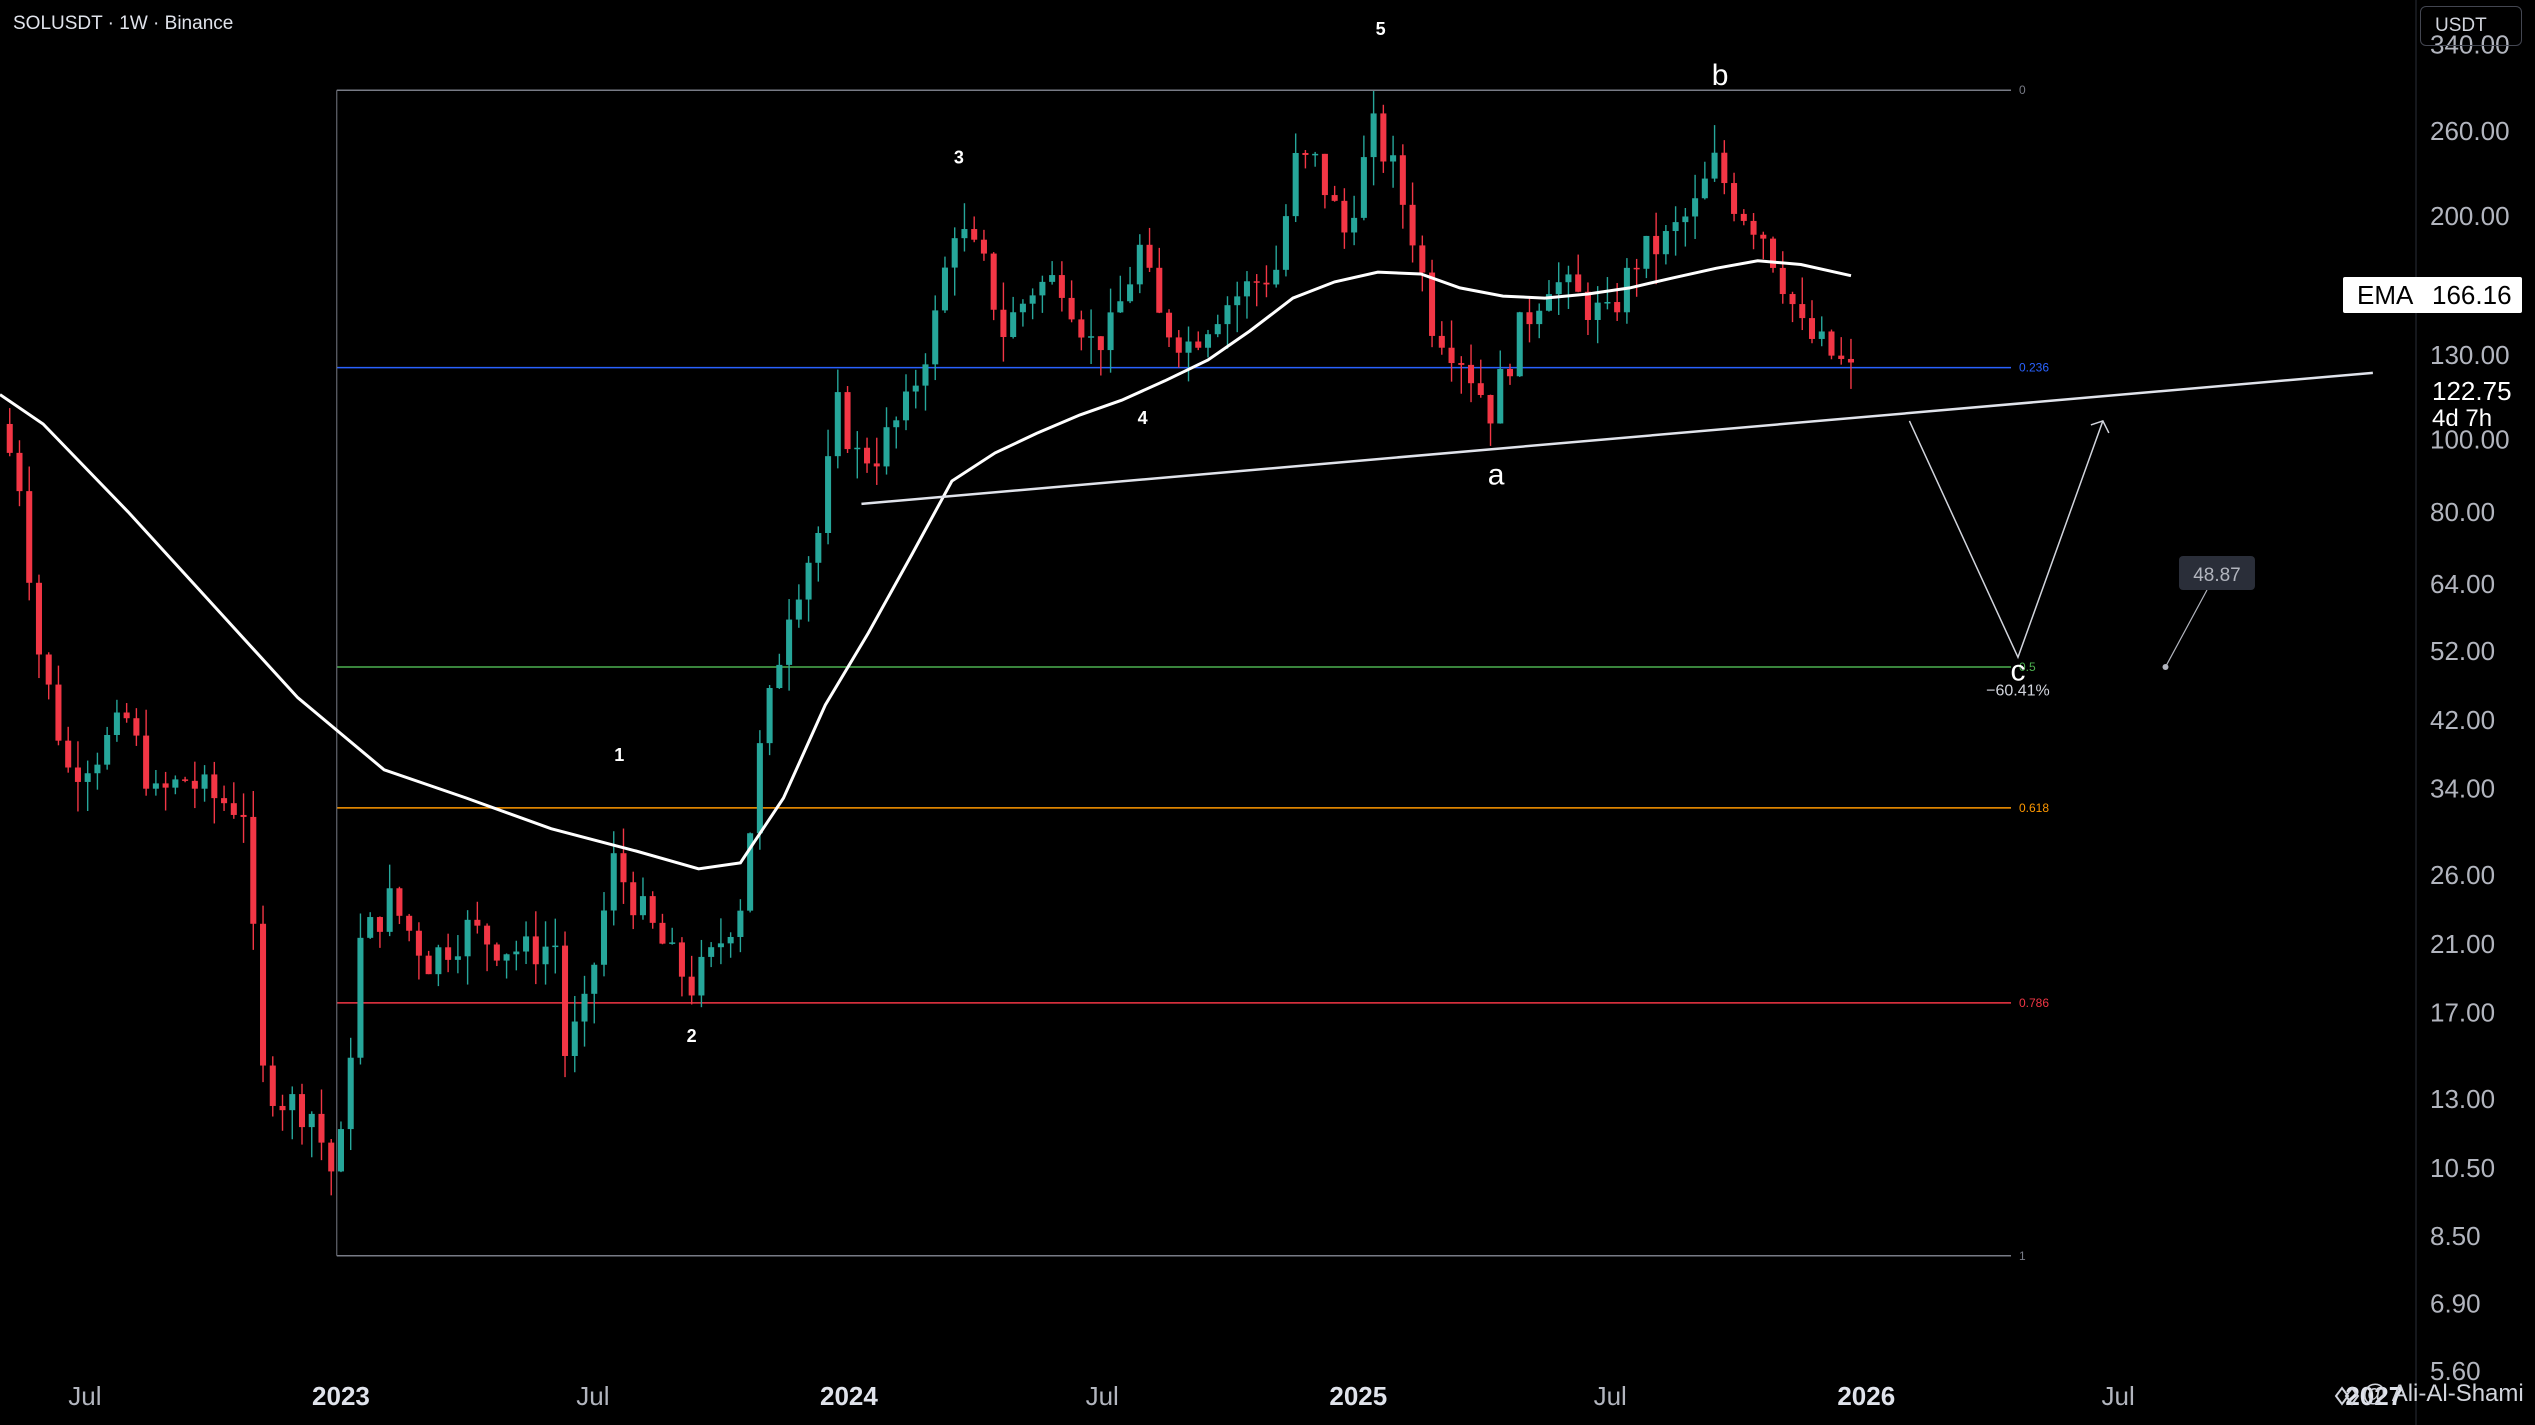 This screenshot has width=2535, height=1425. Describe the element at coordinates (1358, 1396) in the screenshot. I see `x-tick-label: 2025` at that location.